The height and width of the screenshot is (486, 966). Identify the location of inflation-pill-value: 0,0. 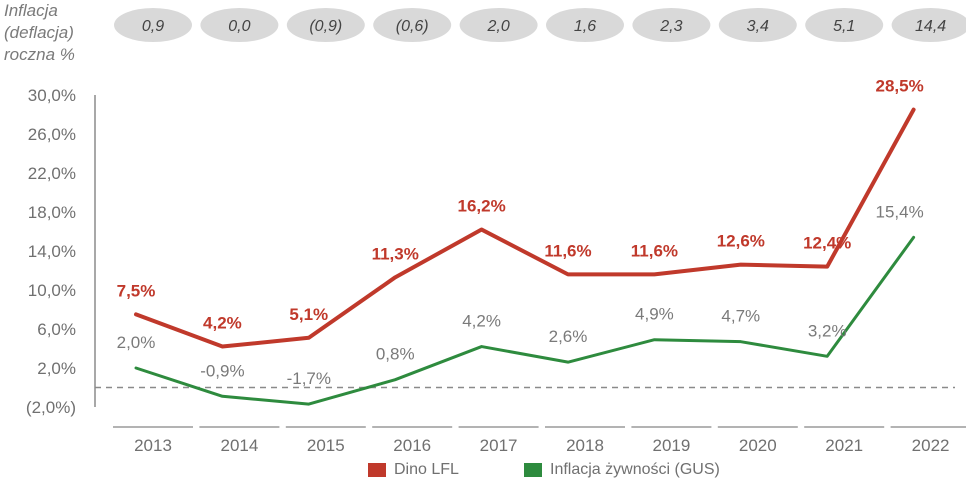
(239, 26).